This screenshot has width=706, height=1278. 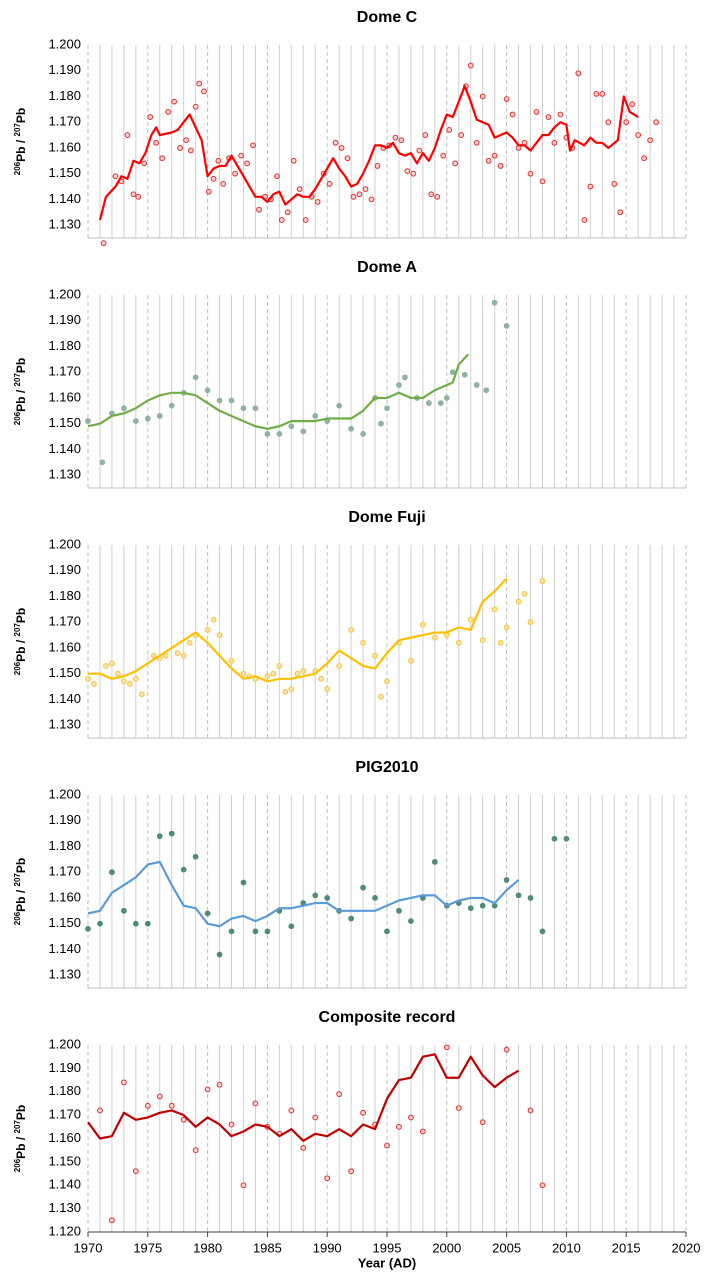 What do you see at coordinates (88, 1247) in the screenshot?
I see `x-tick-label: 1970` at bounding box center [88, 1247].